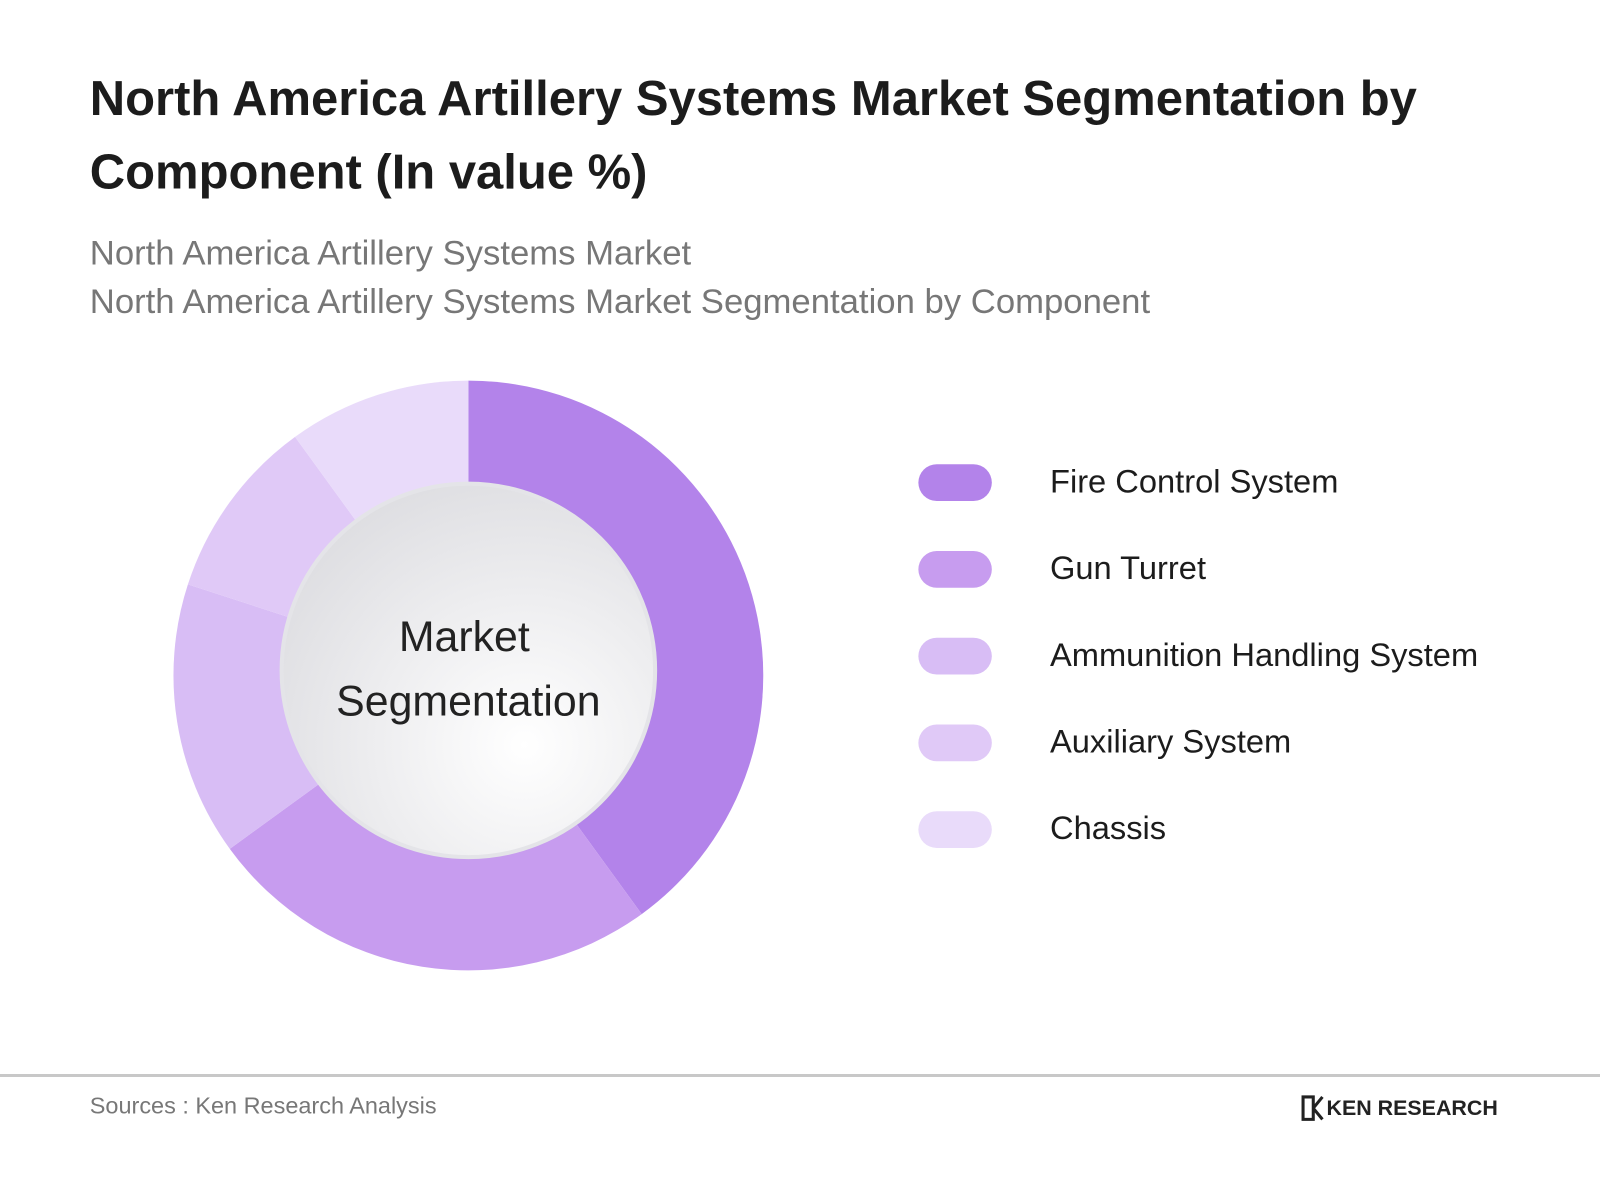 The height and width of the screenshot is (1200, 1600). Describe the element at coordinates (1412, 1108) in the screenshot. I see `logo: KEN RESEARCH` at that location.